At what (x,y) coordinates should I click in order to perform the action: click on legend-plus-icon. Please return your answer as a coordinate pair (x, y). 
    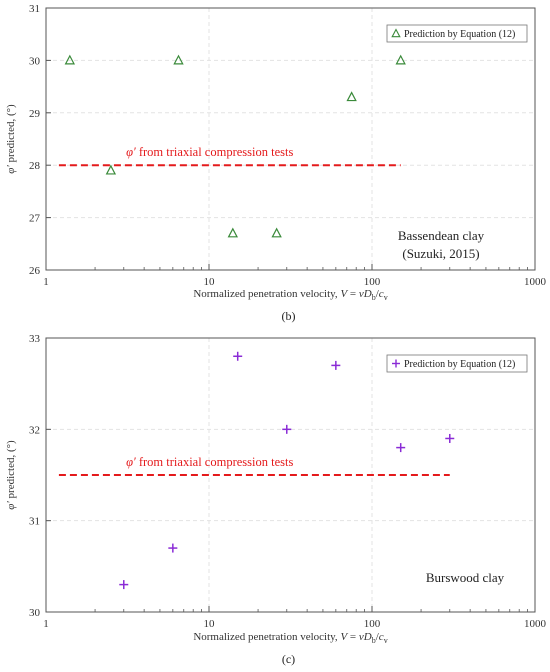
    Looking at the image, I should click on (396, 363).